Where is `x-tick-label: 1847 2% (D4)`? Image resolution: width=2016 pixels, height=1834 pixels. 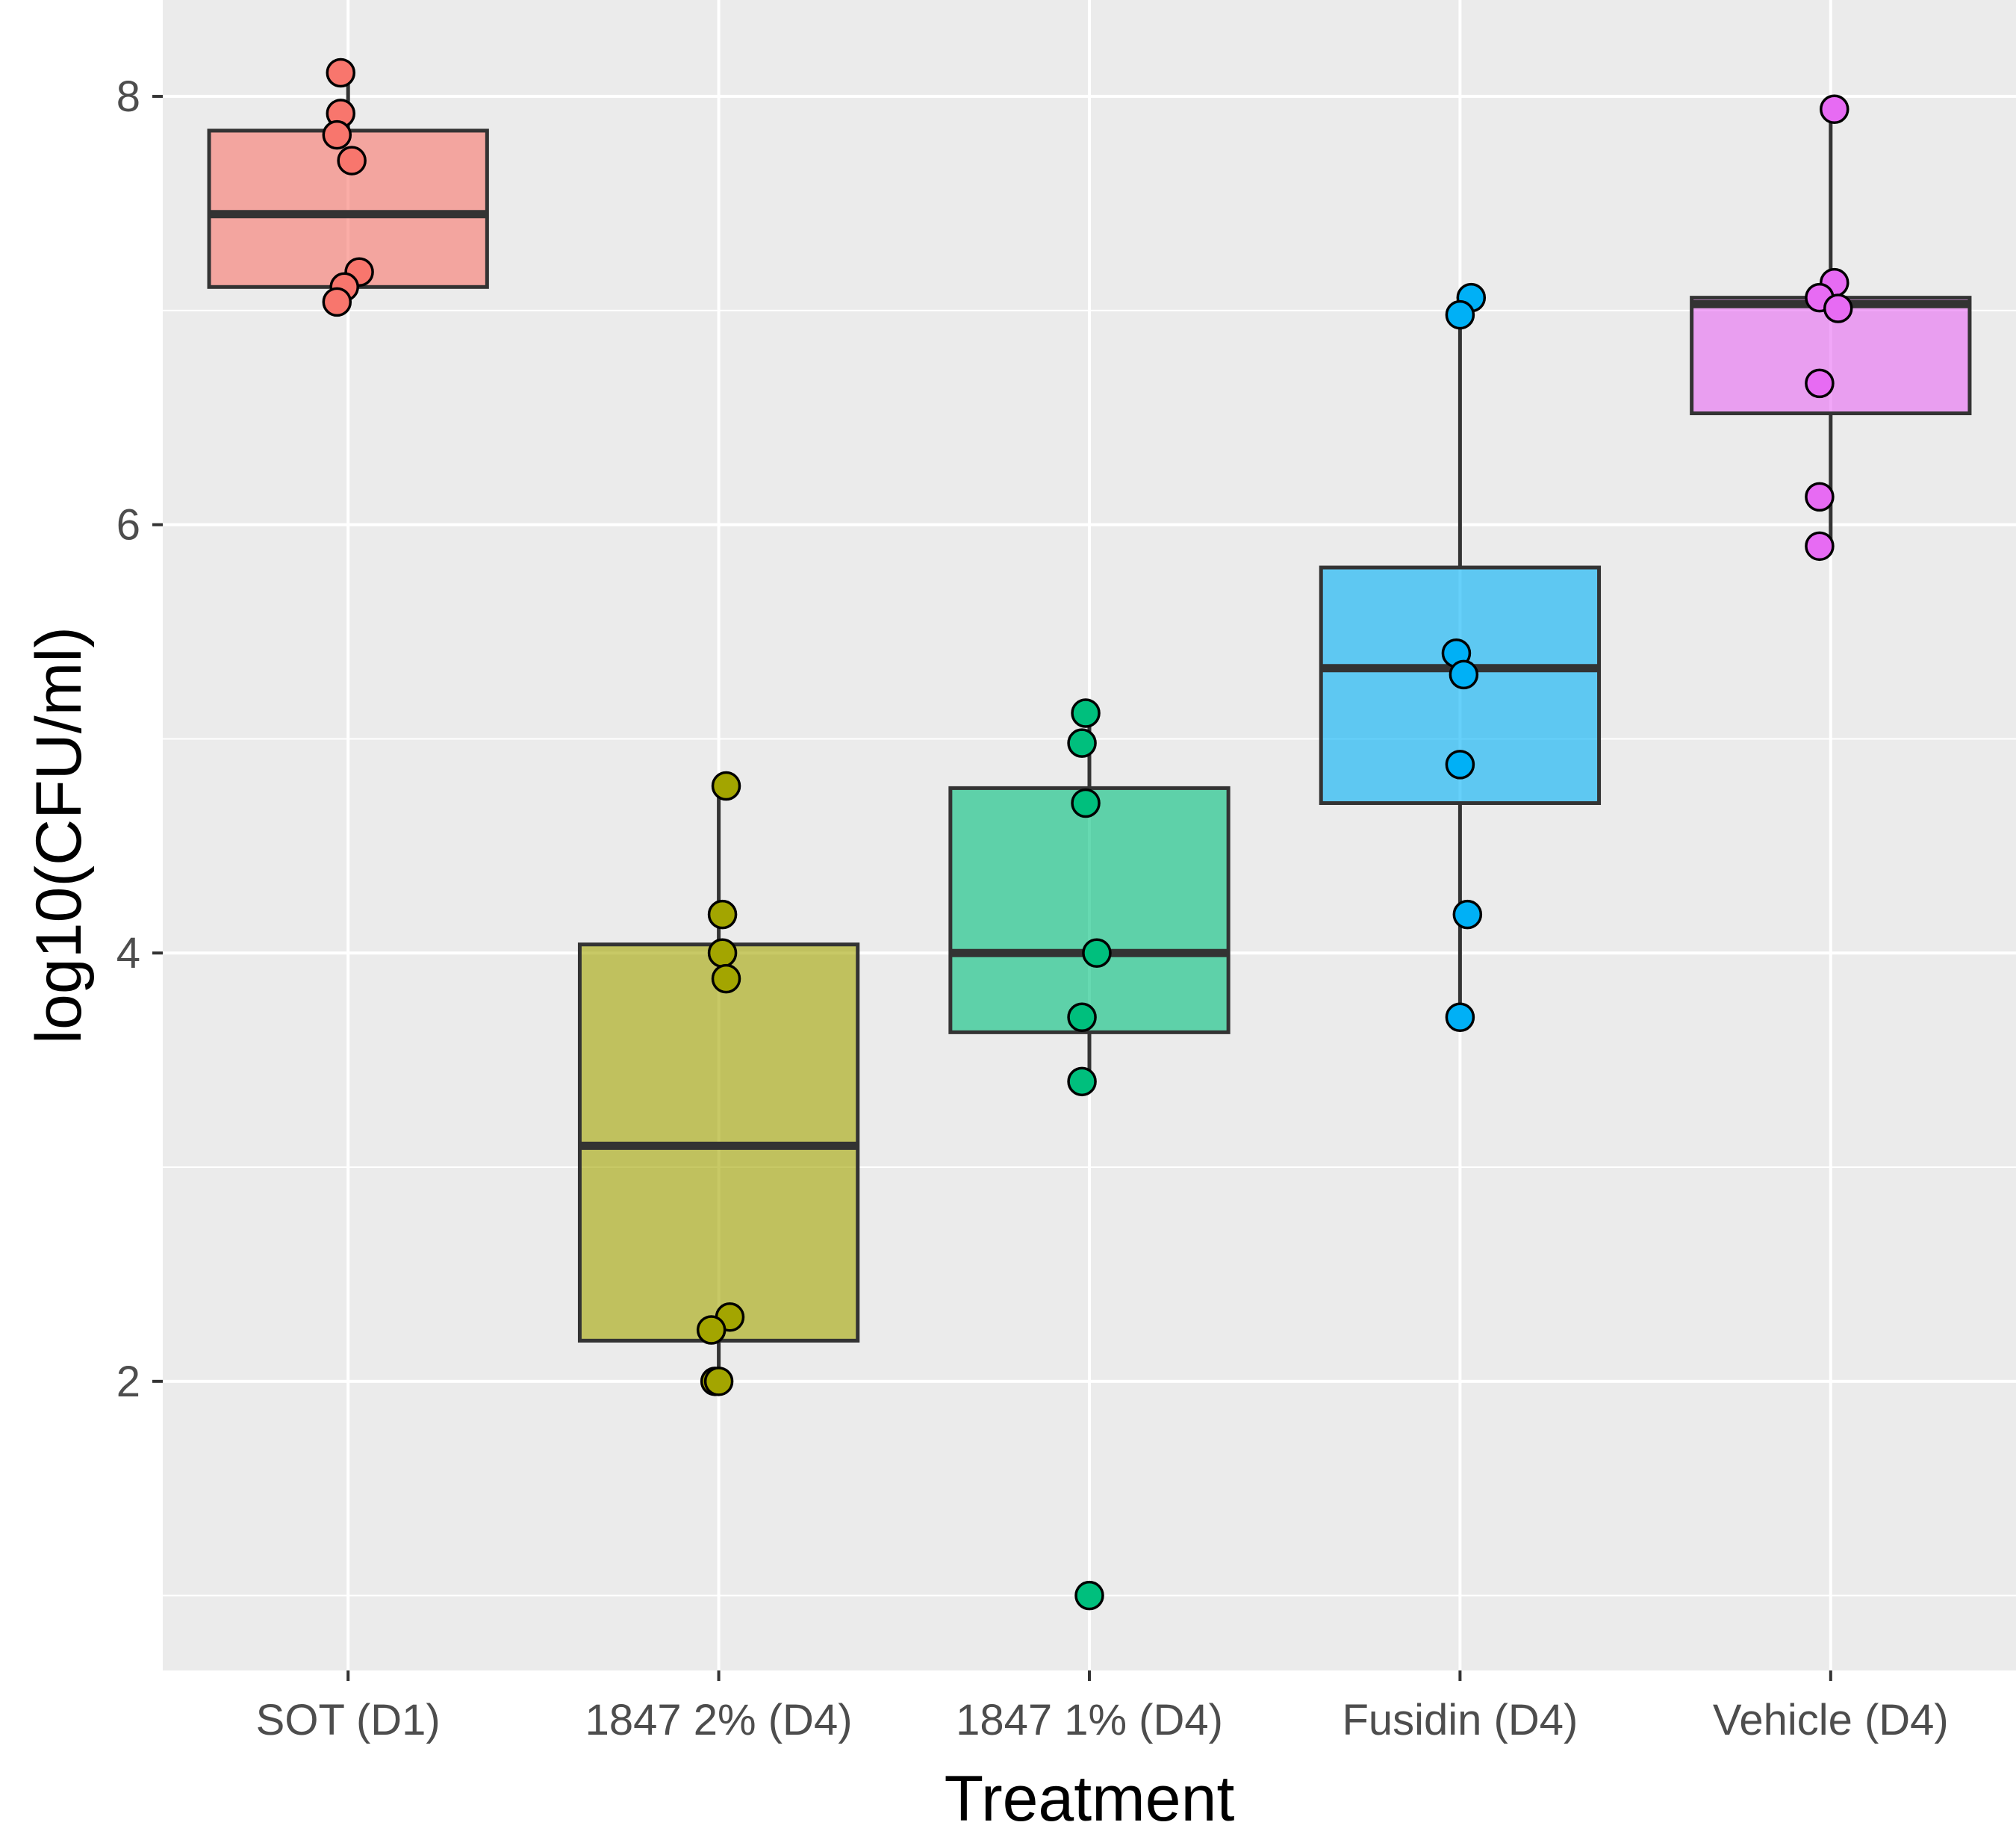 x-tick-label: 1847 2% (D4) is located at coordinates (719, 1720).